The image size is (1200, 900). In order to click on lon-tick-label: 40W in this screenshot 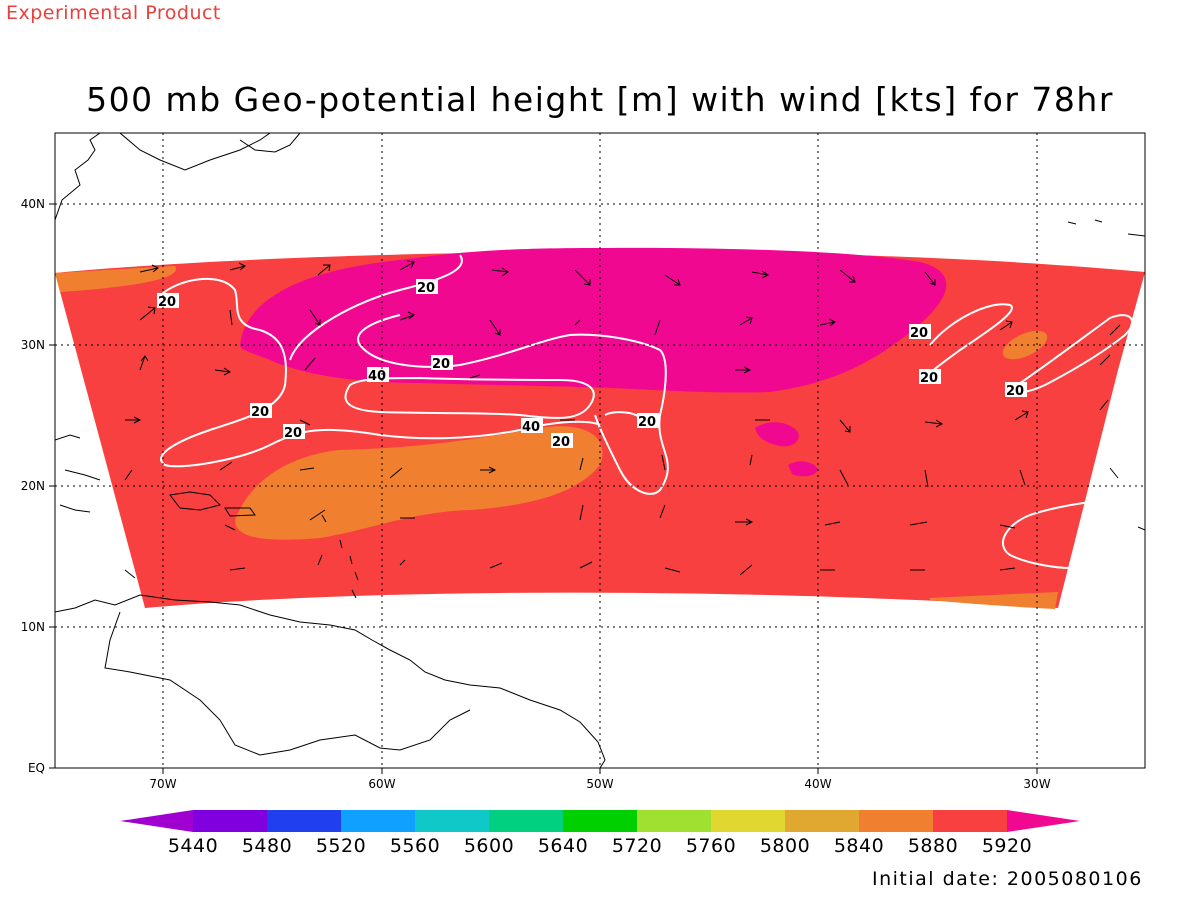, I will do `click(817, 784)`.